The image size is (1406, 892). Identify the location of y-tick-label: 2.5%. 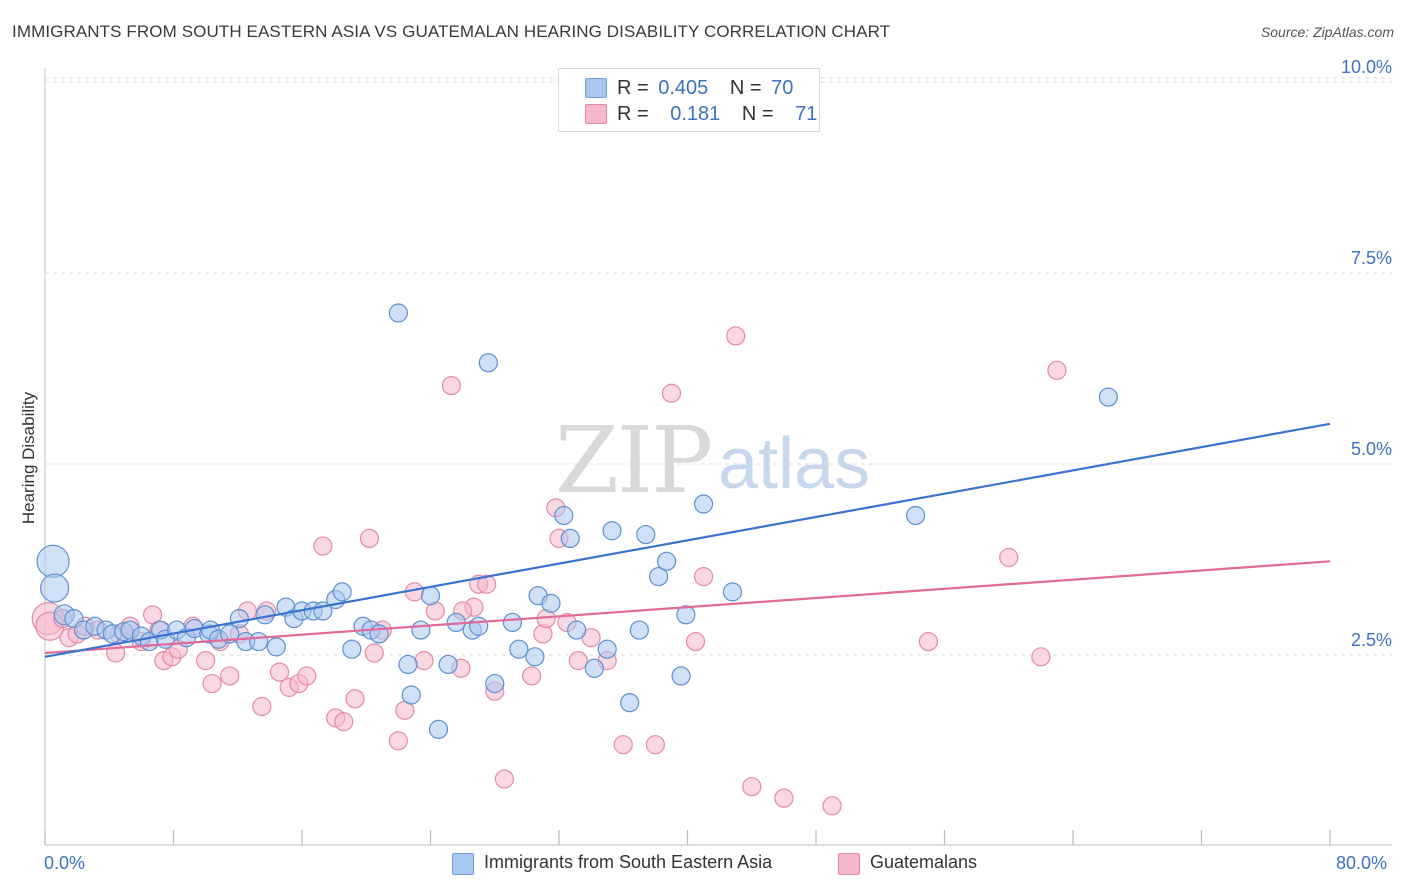
(1371, 640).